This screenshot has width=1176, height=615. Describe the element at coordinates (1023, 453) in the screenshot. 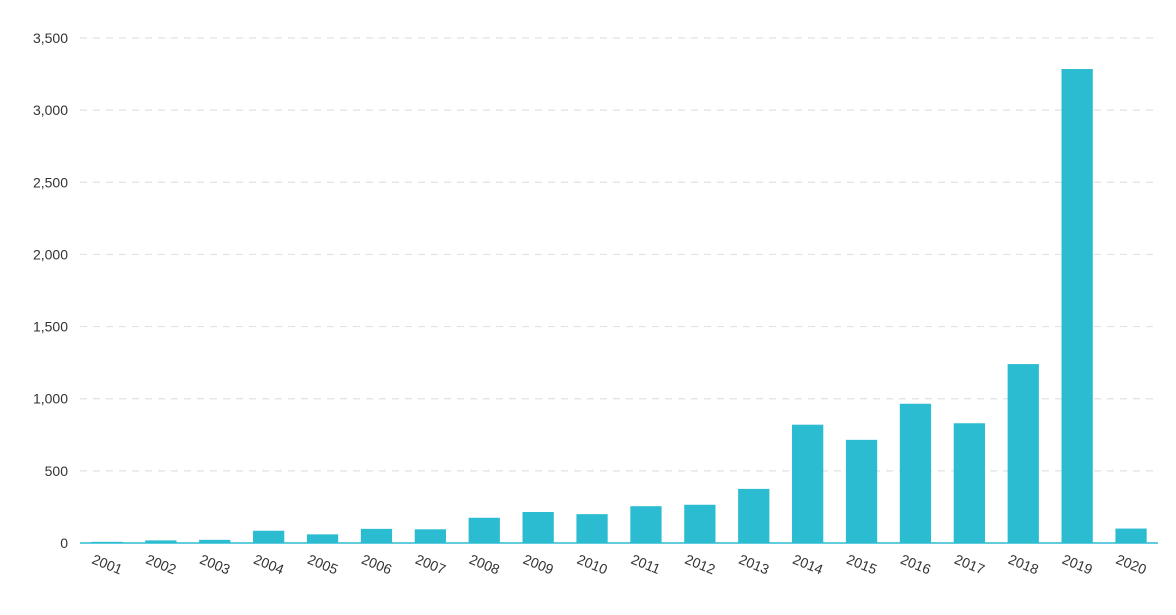

I see `bar-2018` at that location.